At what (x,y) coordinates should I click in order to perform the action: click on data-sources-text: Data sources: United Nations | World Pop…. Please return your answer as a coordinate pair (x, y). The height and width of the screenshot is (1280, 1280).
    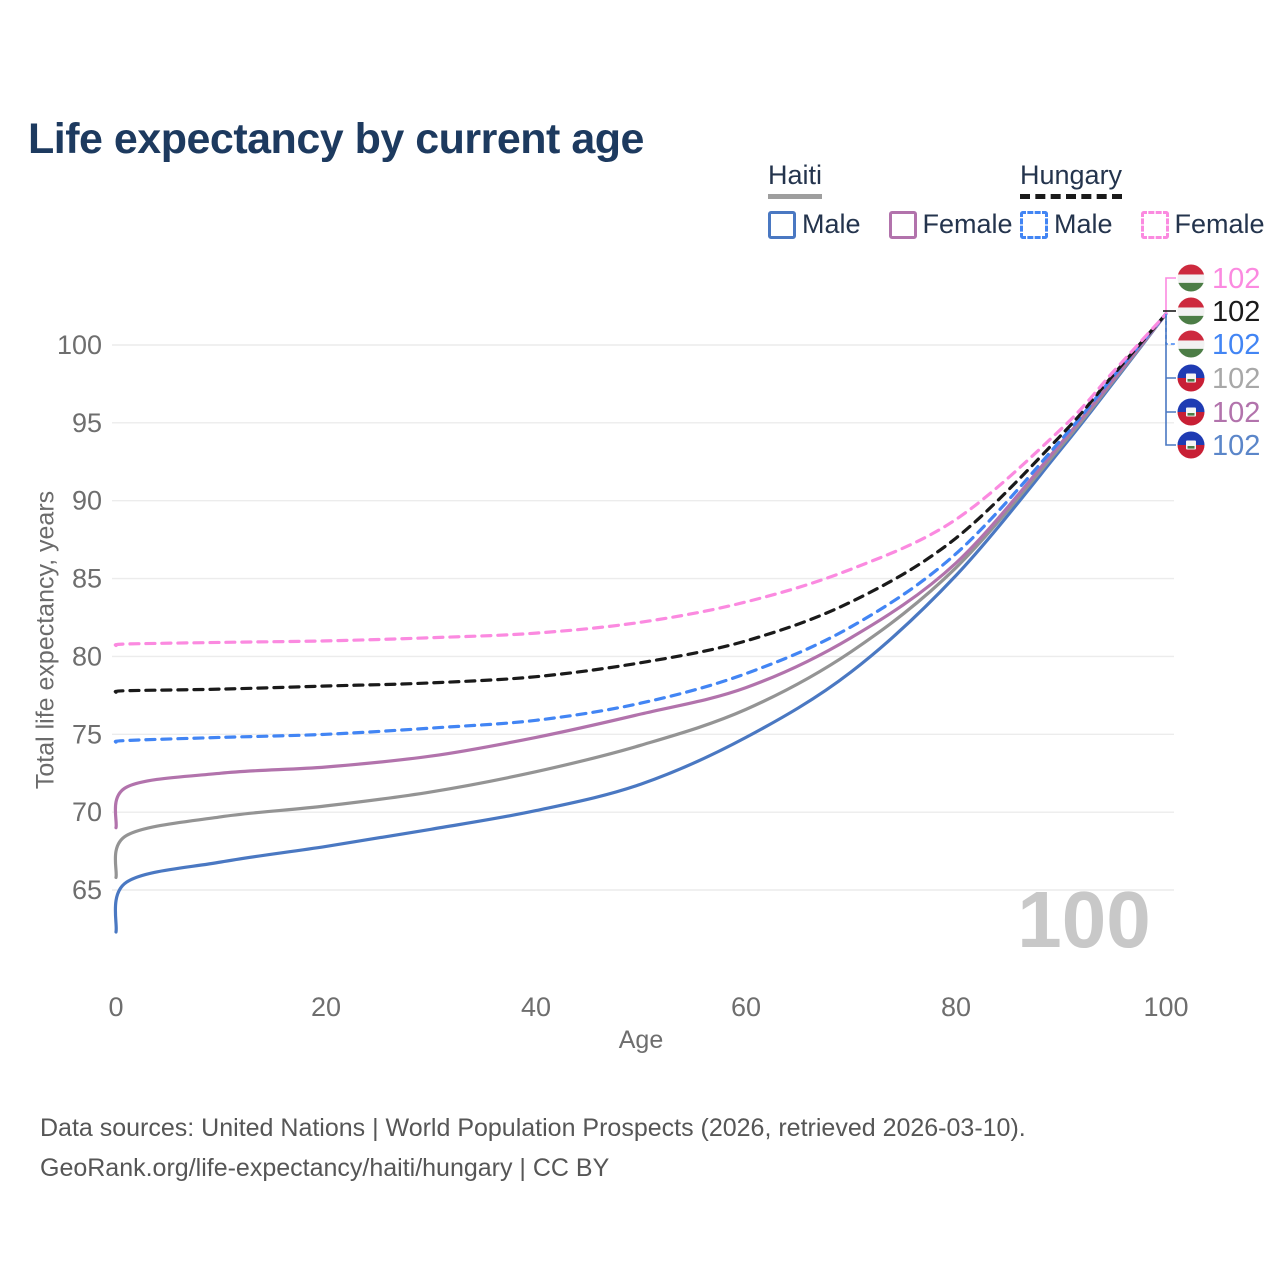
    Looking at the image, I should click on (533, 1128).